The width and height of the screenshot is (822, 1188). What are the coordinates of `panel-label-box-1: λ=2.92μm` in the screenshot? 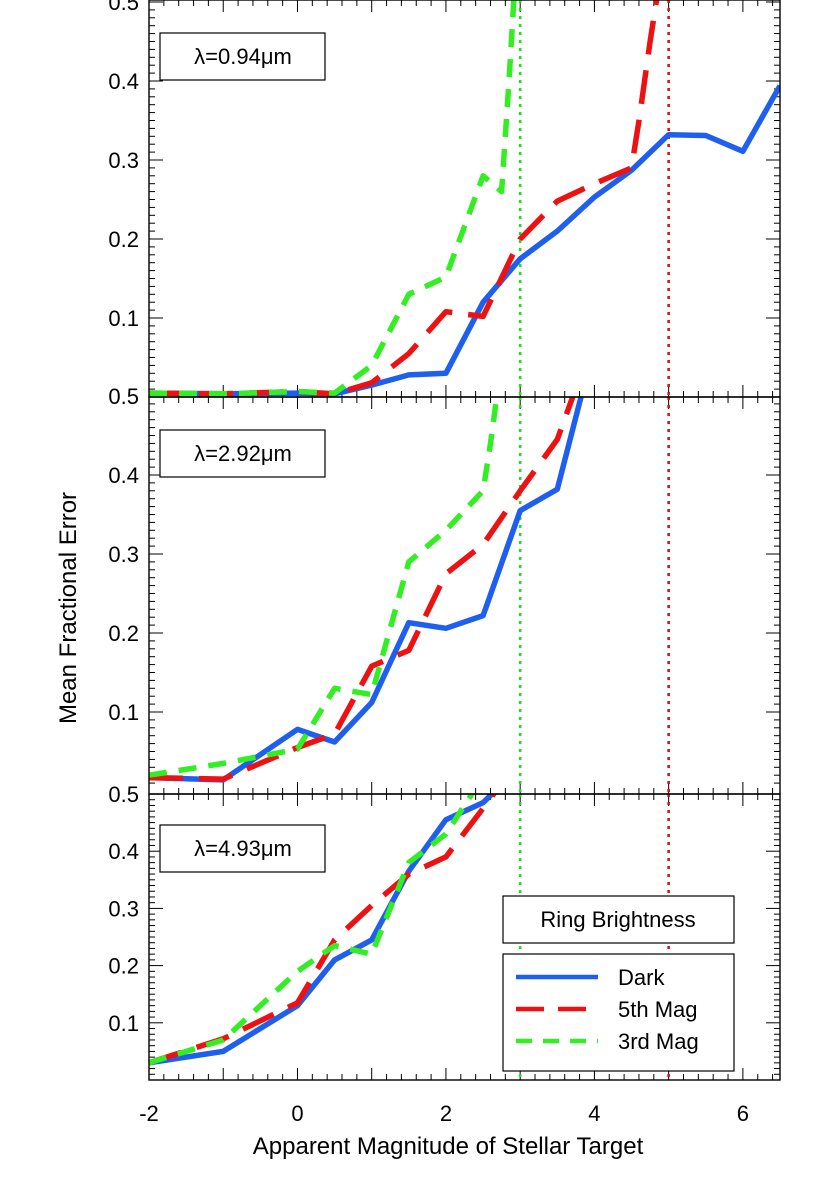 It's located at (242, 453).